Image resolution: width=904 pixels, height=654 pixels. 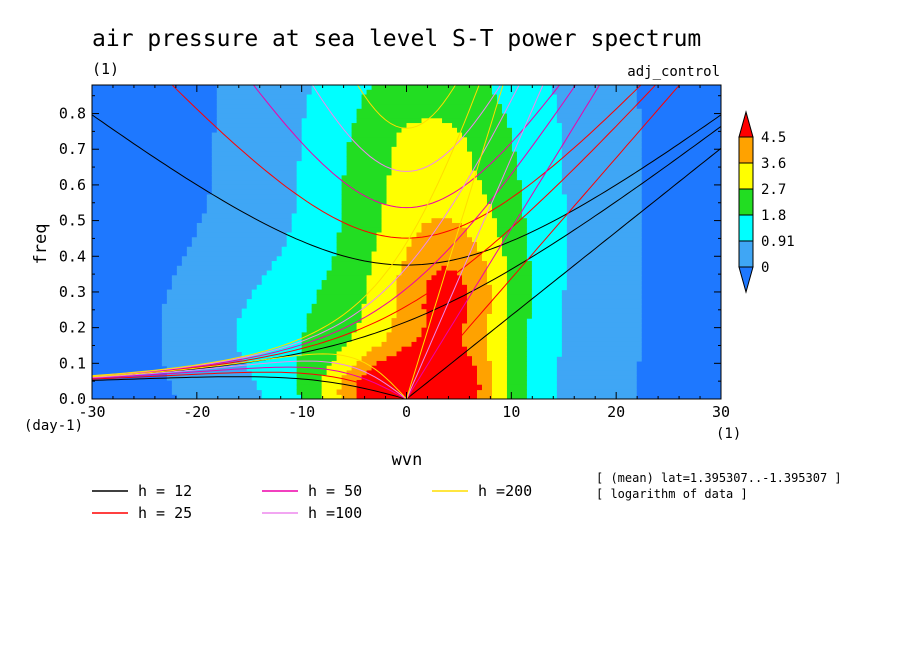 What do you see at coordinates (165, 513) in the screenshot?
I see `legend-label: h = 25` at bounding box center [165, 513].